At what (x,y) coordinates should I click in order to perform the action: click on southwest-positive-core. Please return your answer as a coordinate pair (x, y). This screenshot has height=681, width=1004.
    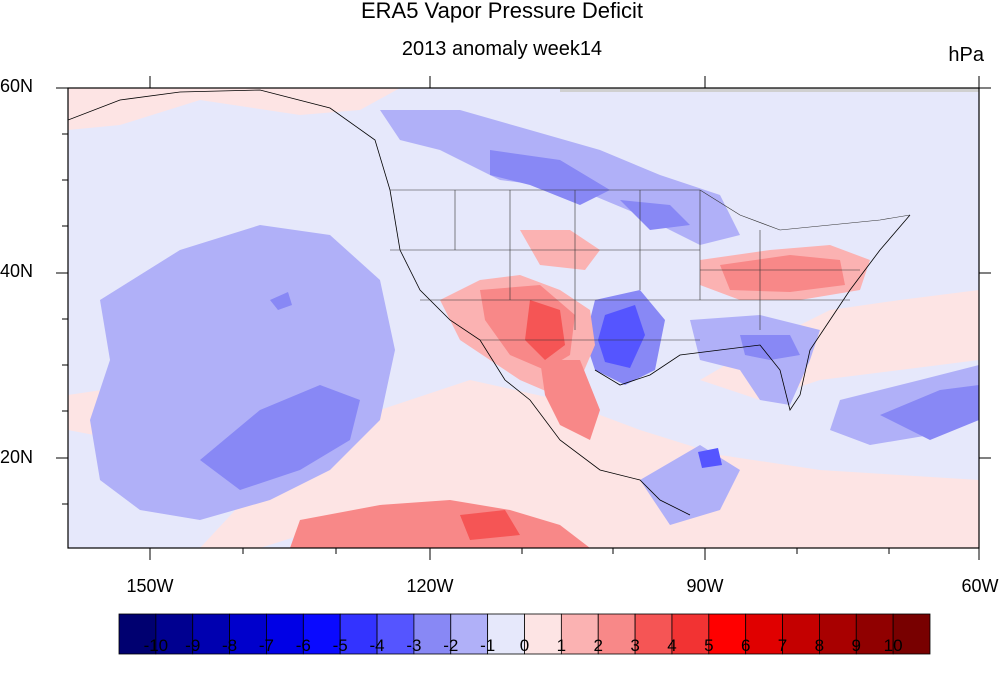
    Looking at the image, I should click on (545, 330).